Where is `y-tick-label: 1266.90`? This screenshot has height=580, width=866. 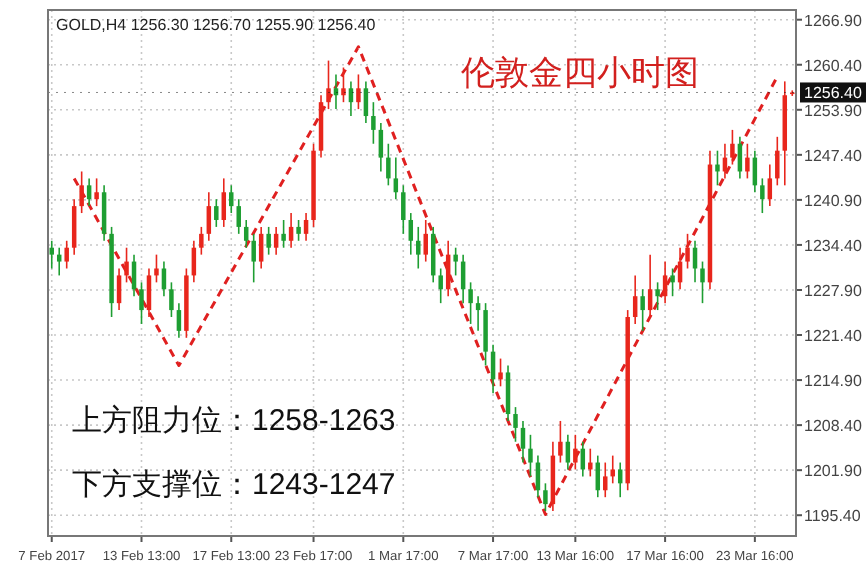 y-tick-label: 1266.90 is located at coordinates (833, 20).